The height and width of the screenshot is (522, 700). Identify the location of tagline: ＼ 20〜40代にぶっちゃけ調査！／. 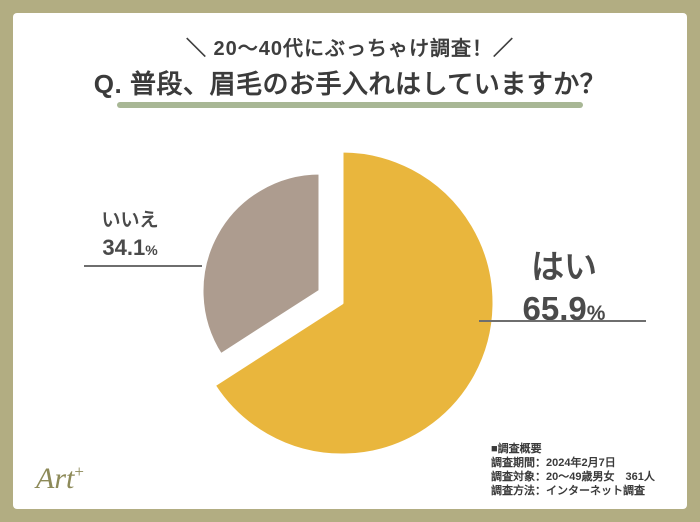
(350, 49).